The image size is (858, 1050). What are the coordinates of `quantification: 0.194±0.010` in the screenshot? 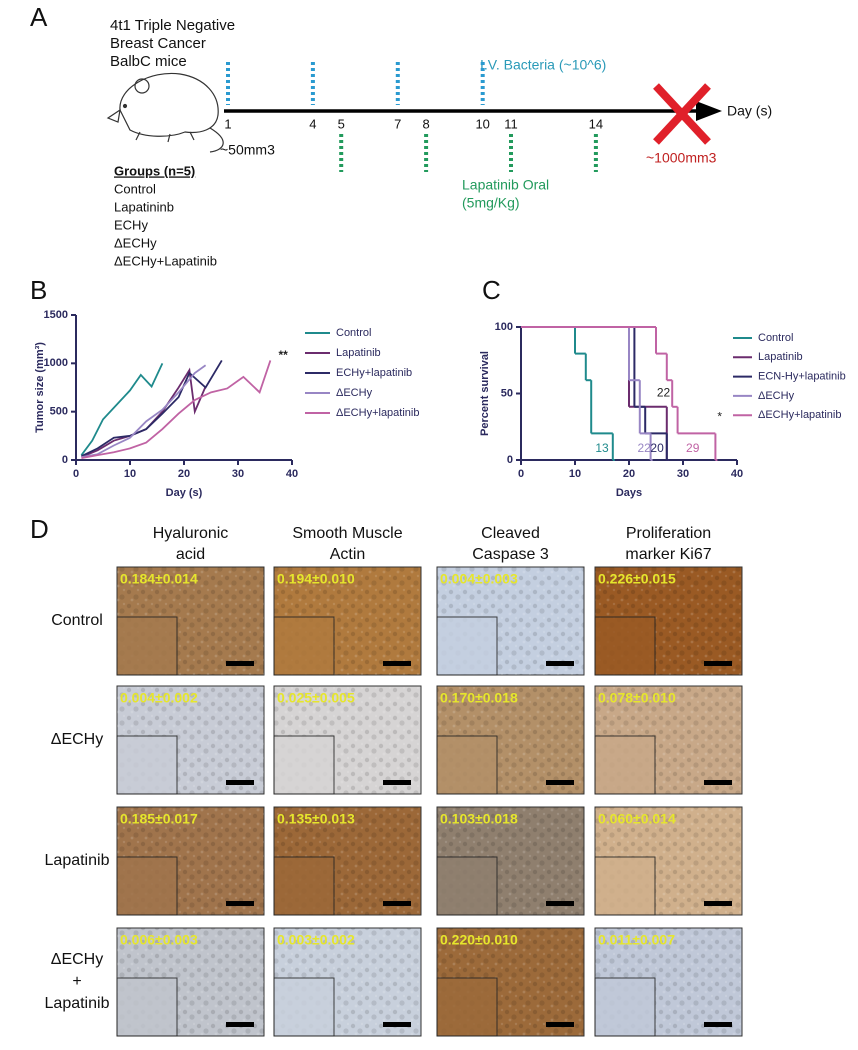 It's located at (316, 579).